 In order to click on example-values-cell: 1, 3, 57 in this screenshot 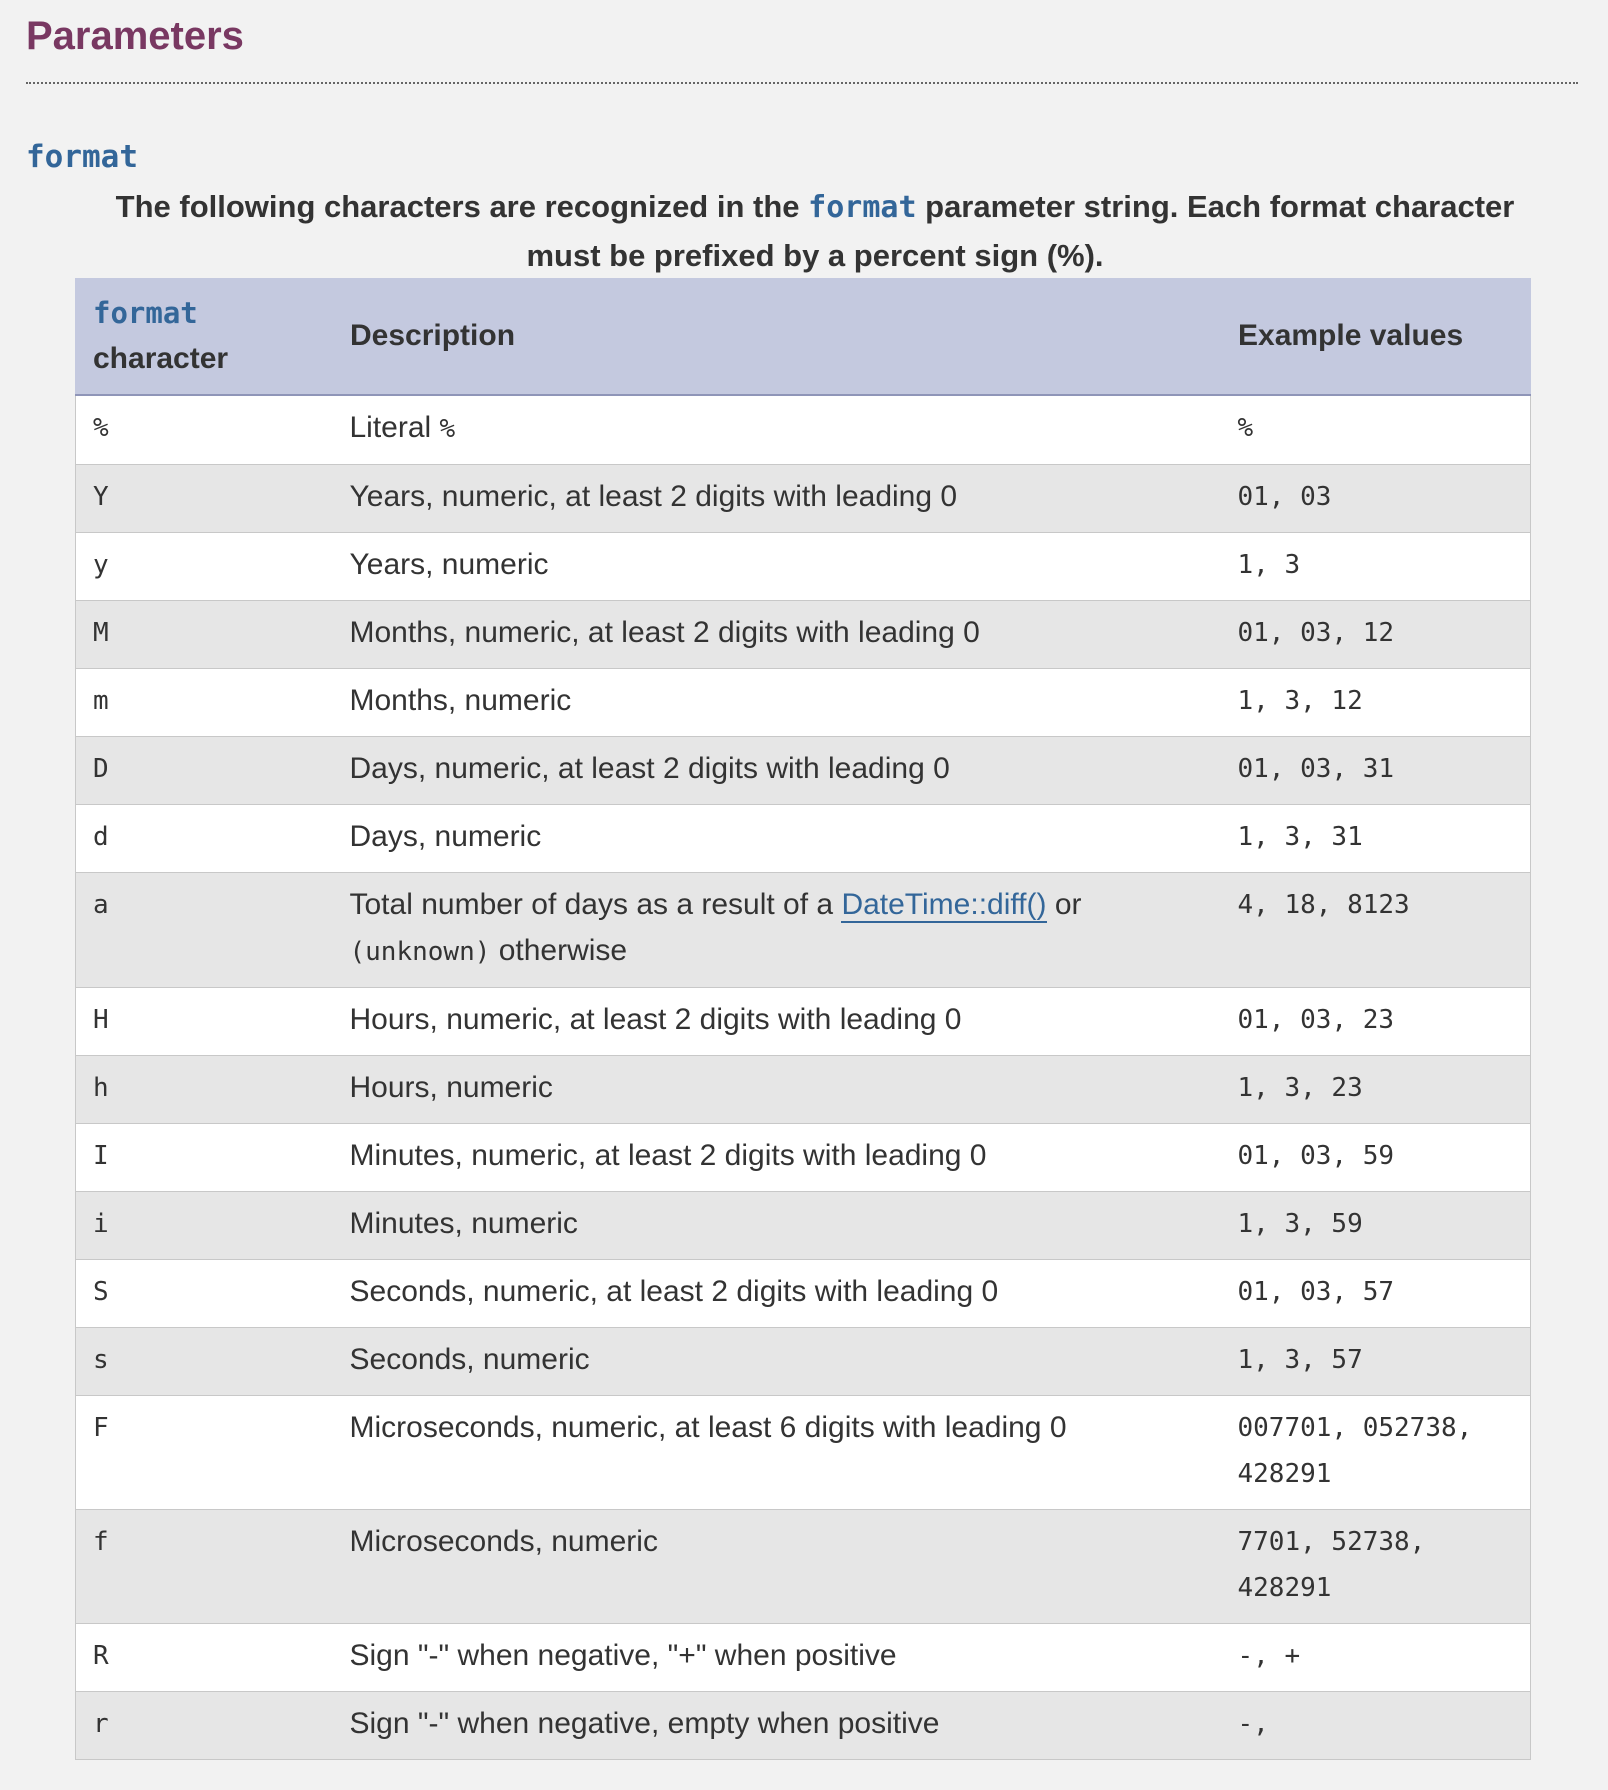, I will do `click(1375, 1361)`.